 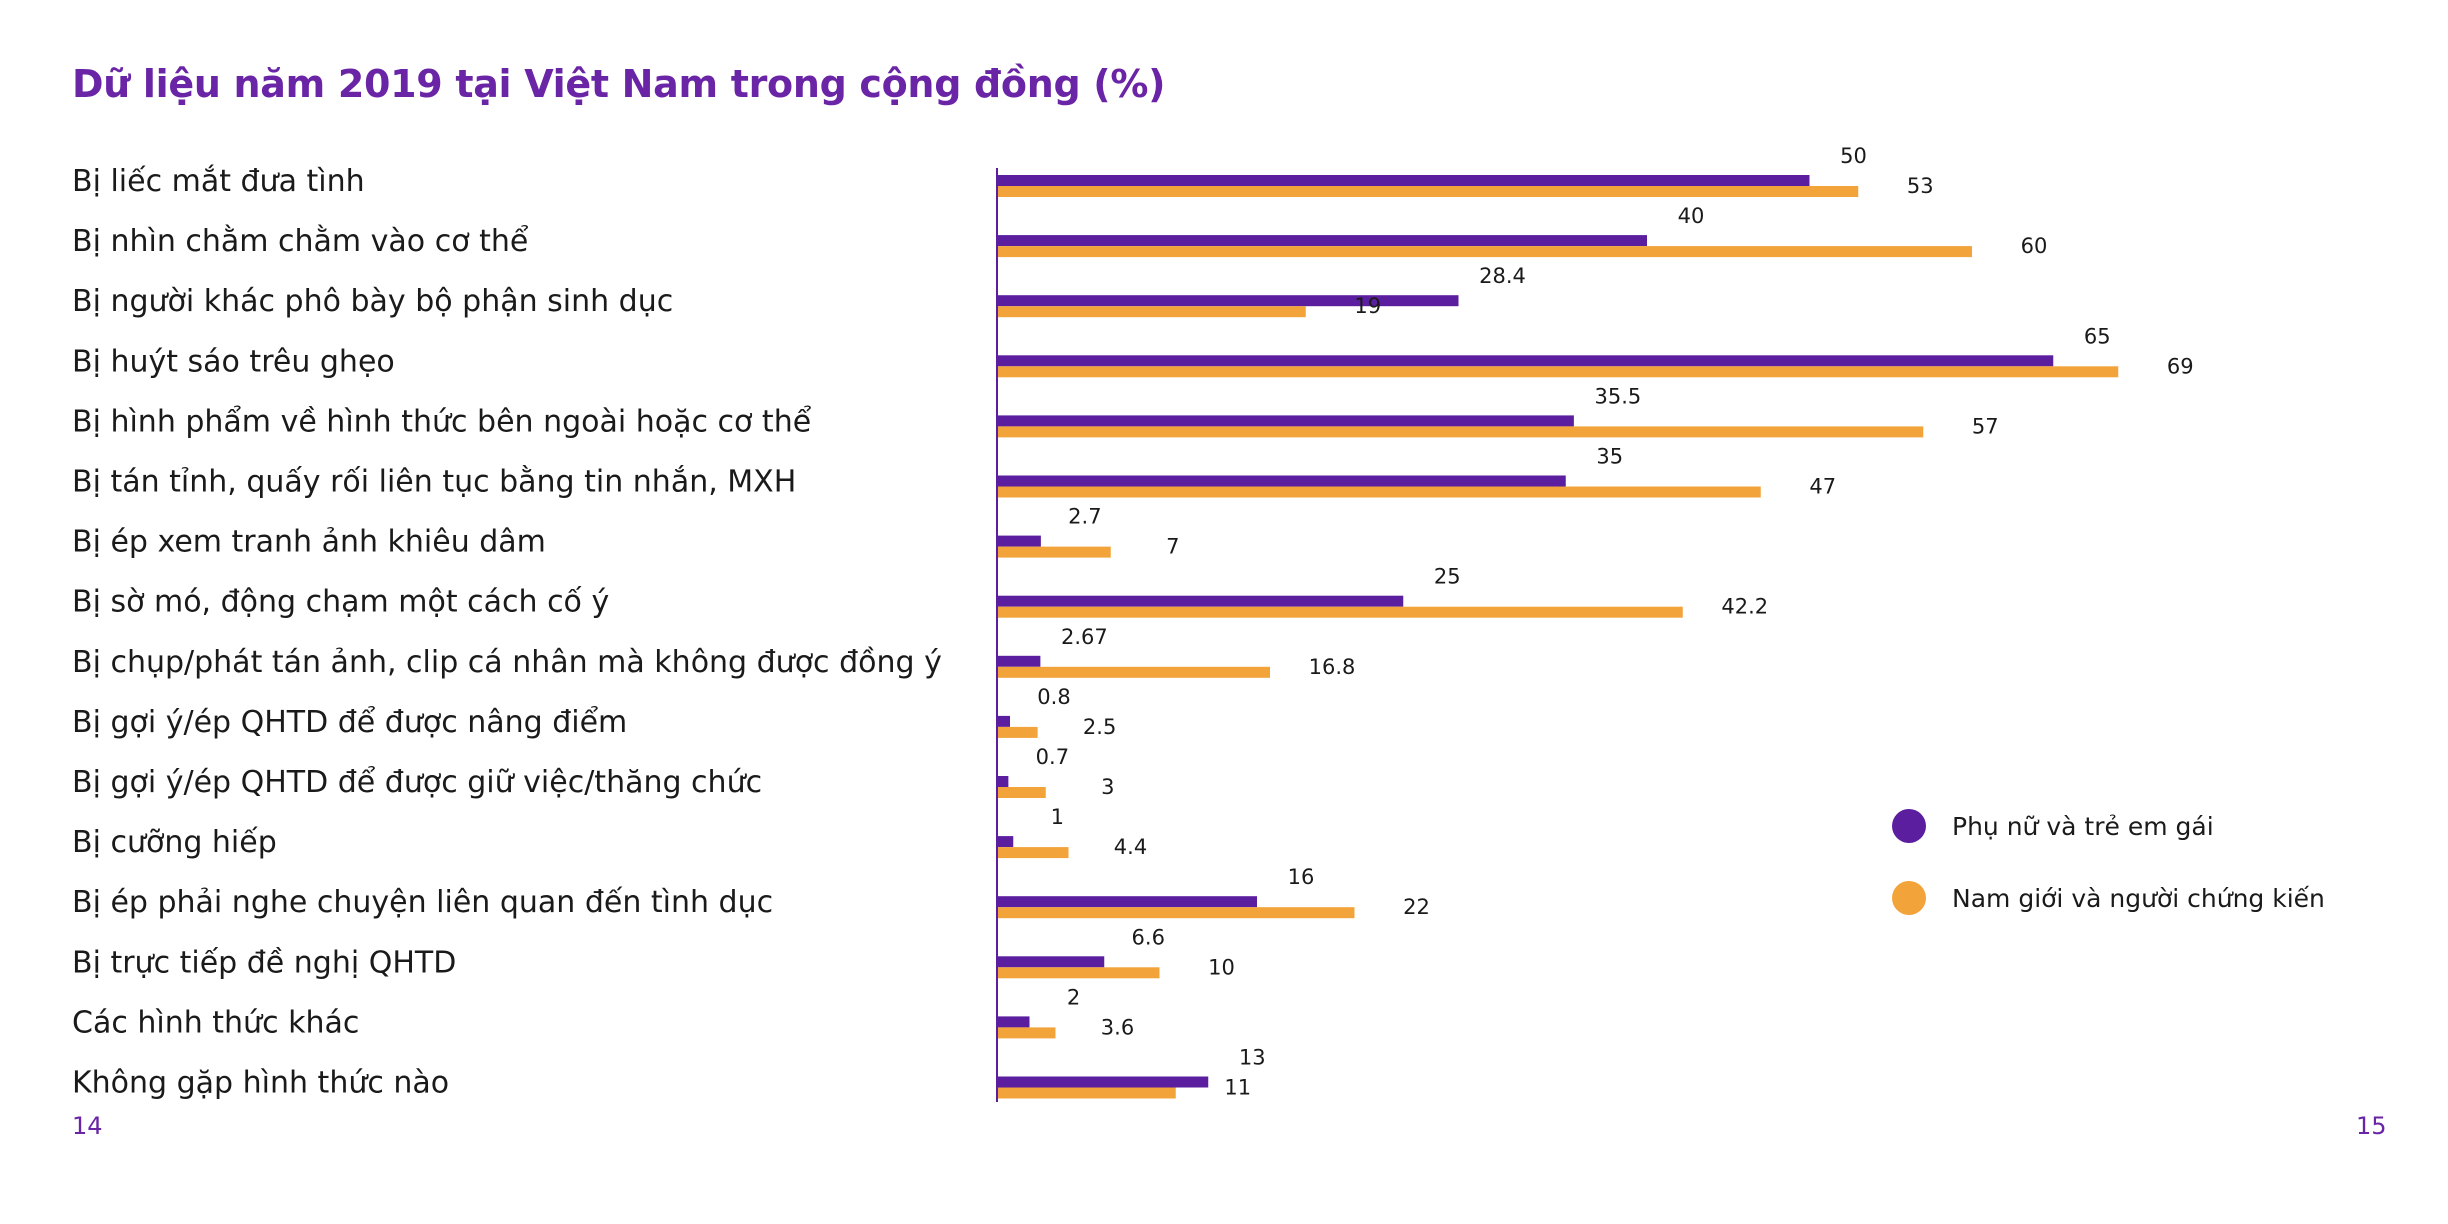 What do you see at coordinates (1084, 637) in the screenshot?
I see `data-label-series-1: 2.67` at bounding box center [1084, 637].